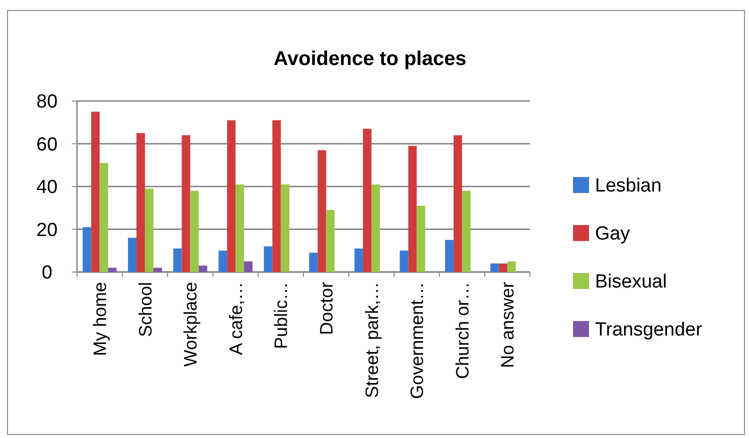 This screenshot has height=438, width=749. What do you see at coordinates (100, 319) in the screenshot?
I see `x-tick-label: My home` at bounding box center [100, 319].